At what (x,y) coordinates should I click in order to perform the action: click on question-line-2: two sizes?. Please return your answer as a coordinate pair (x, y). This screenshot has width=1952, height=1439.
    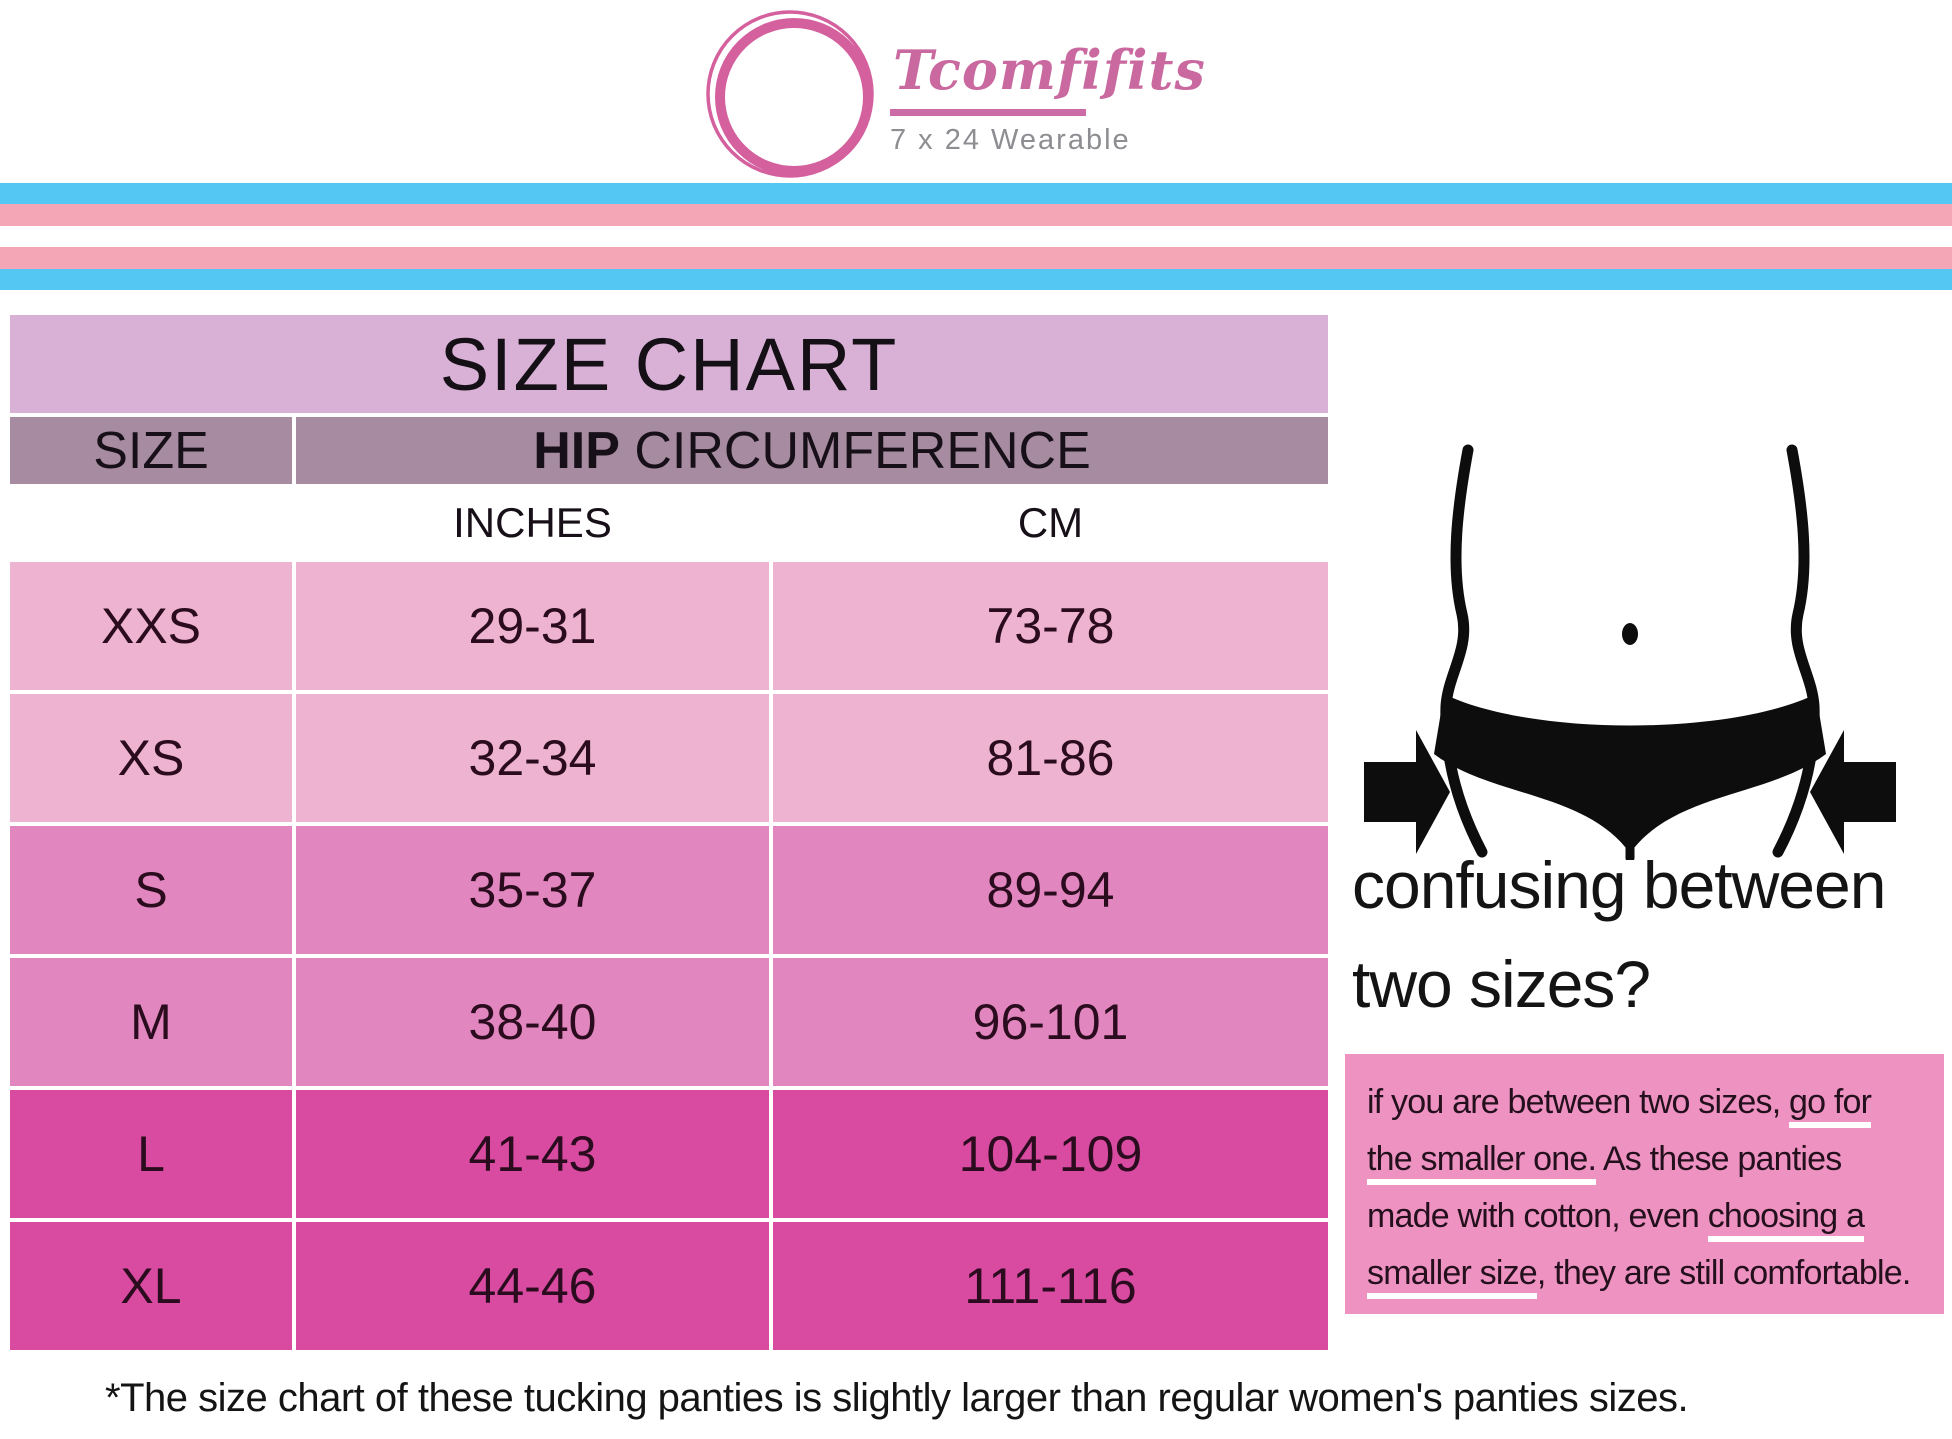
    Looking at the image, I should click on (1501, 984).